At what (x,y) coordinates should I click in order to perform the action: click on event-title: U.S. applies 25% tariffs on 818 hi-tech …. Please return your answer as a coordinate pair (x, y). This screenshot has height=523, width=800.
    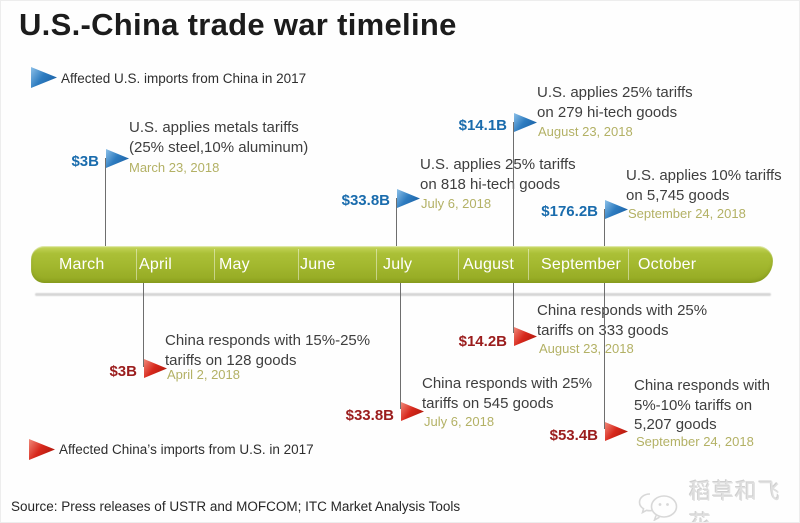
    Looking at the image, I should click on (499, 174).